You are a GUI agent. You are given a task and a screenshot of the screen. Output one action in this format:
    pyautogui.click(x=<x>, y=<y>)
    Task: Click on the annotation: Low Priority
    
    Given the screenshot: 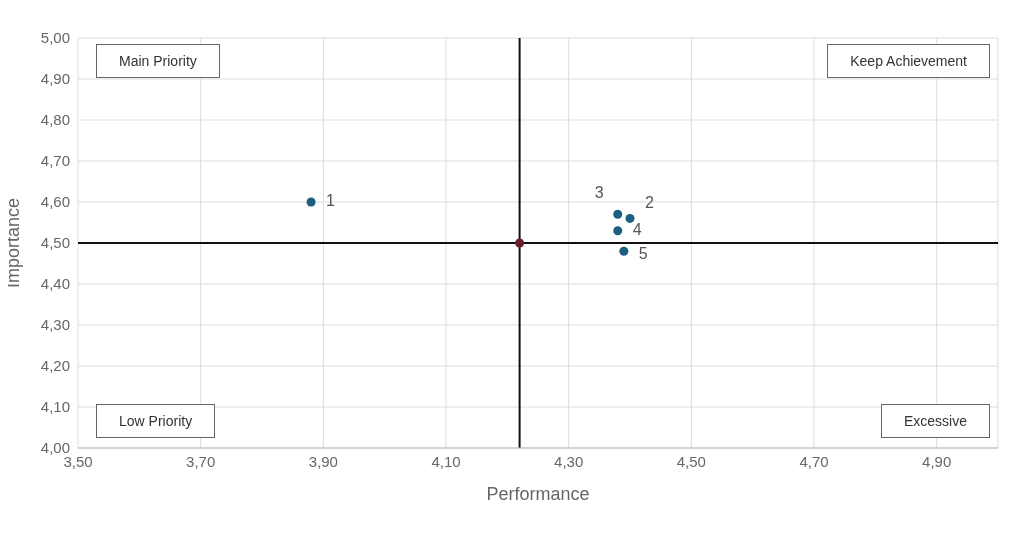 What is the action you would take?
    pyautogui.click(x=156, y=421)
    